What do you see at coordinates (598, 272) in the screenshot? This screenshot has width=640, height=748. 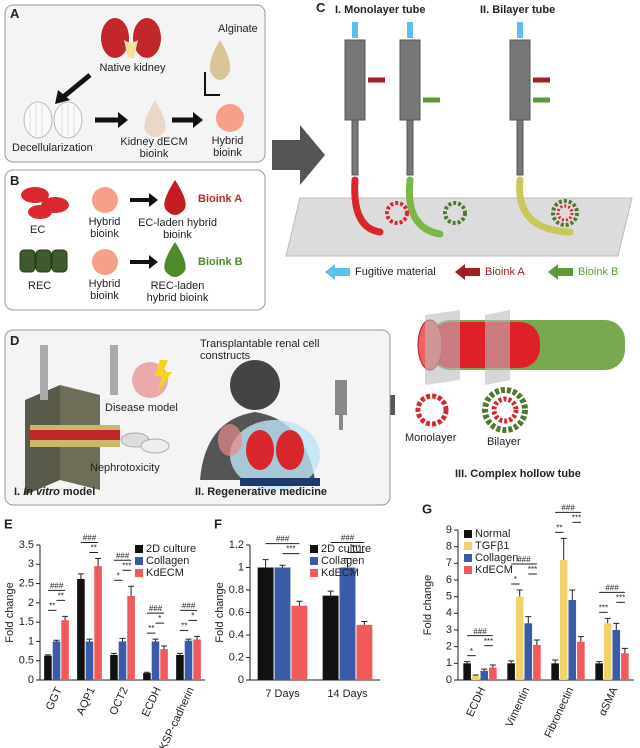 I see `legend-label: Bioink B` at bounding box center [598, 272].